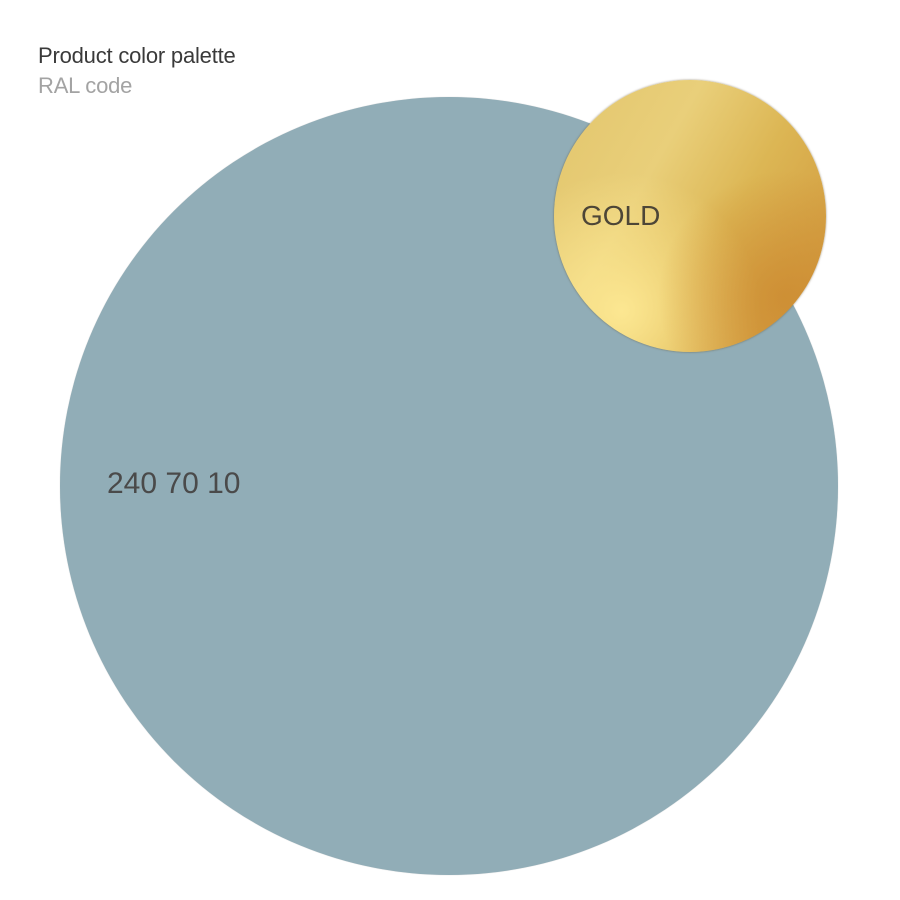  I want to click on swatch-label-ral: 240 70 10, so click(174, 483).